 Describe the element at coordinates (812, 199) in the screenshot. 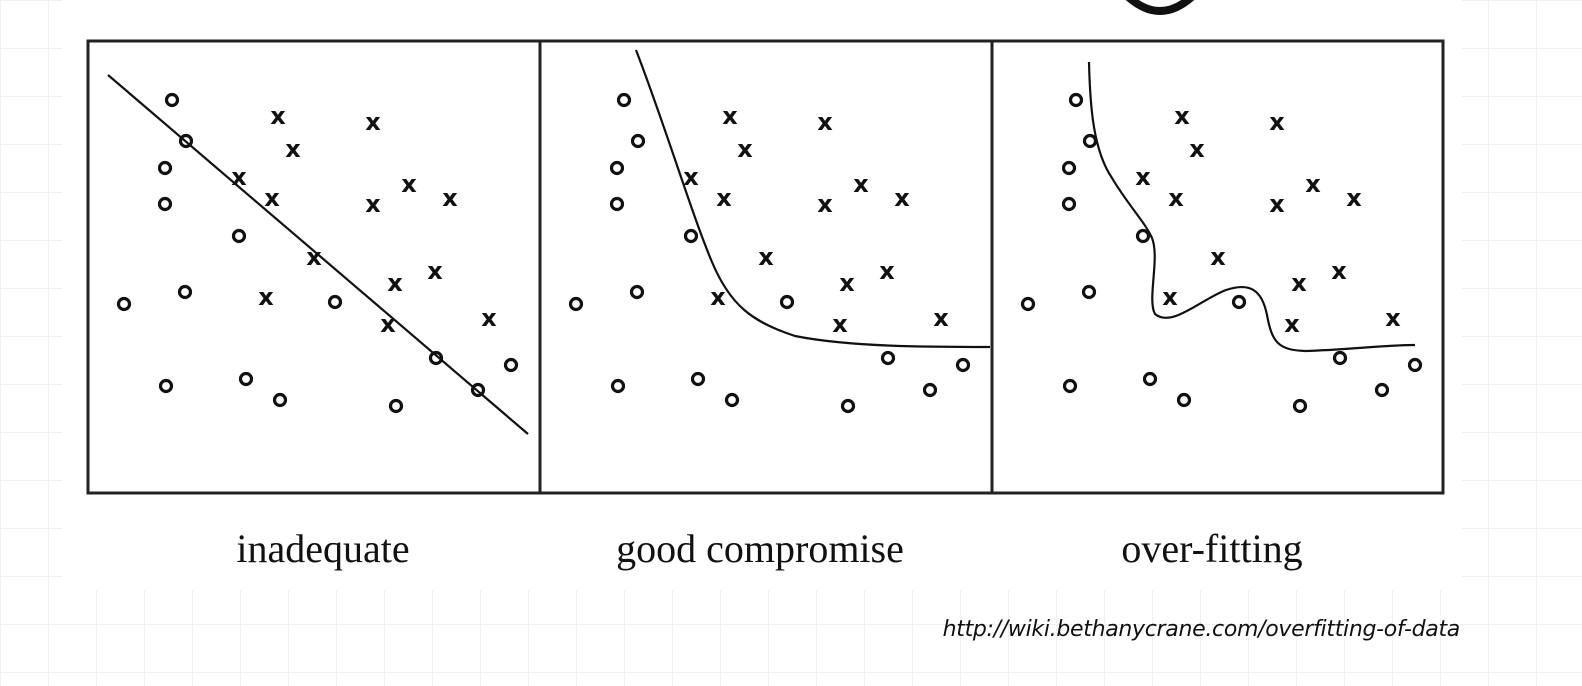

I see `good-compromise-boundary-curve` at that location.